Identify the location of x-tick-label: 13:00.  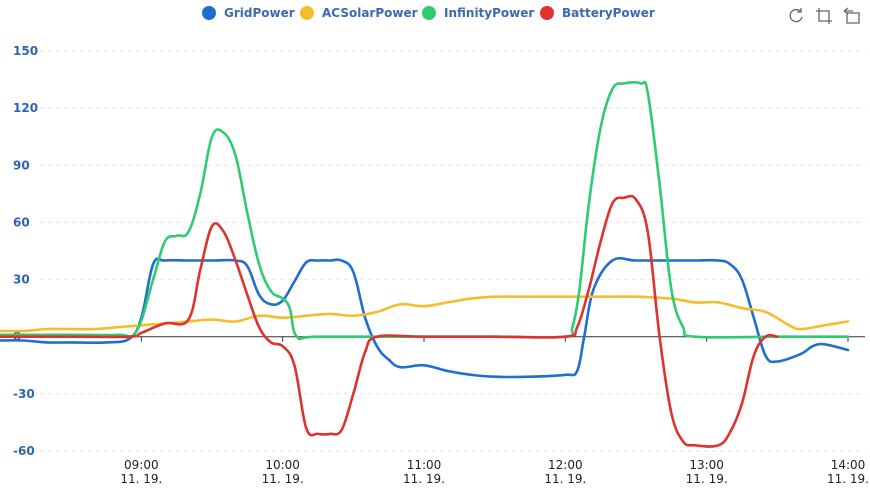
(706, 465).